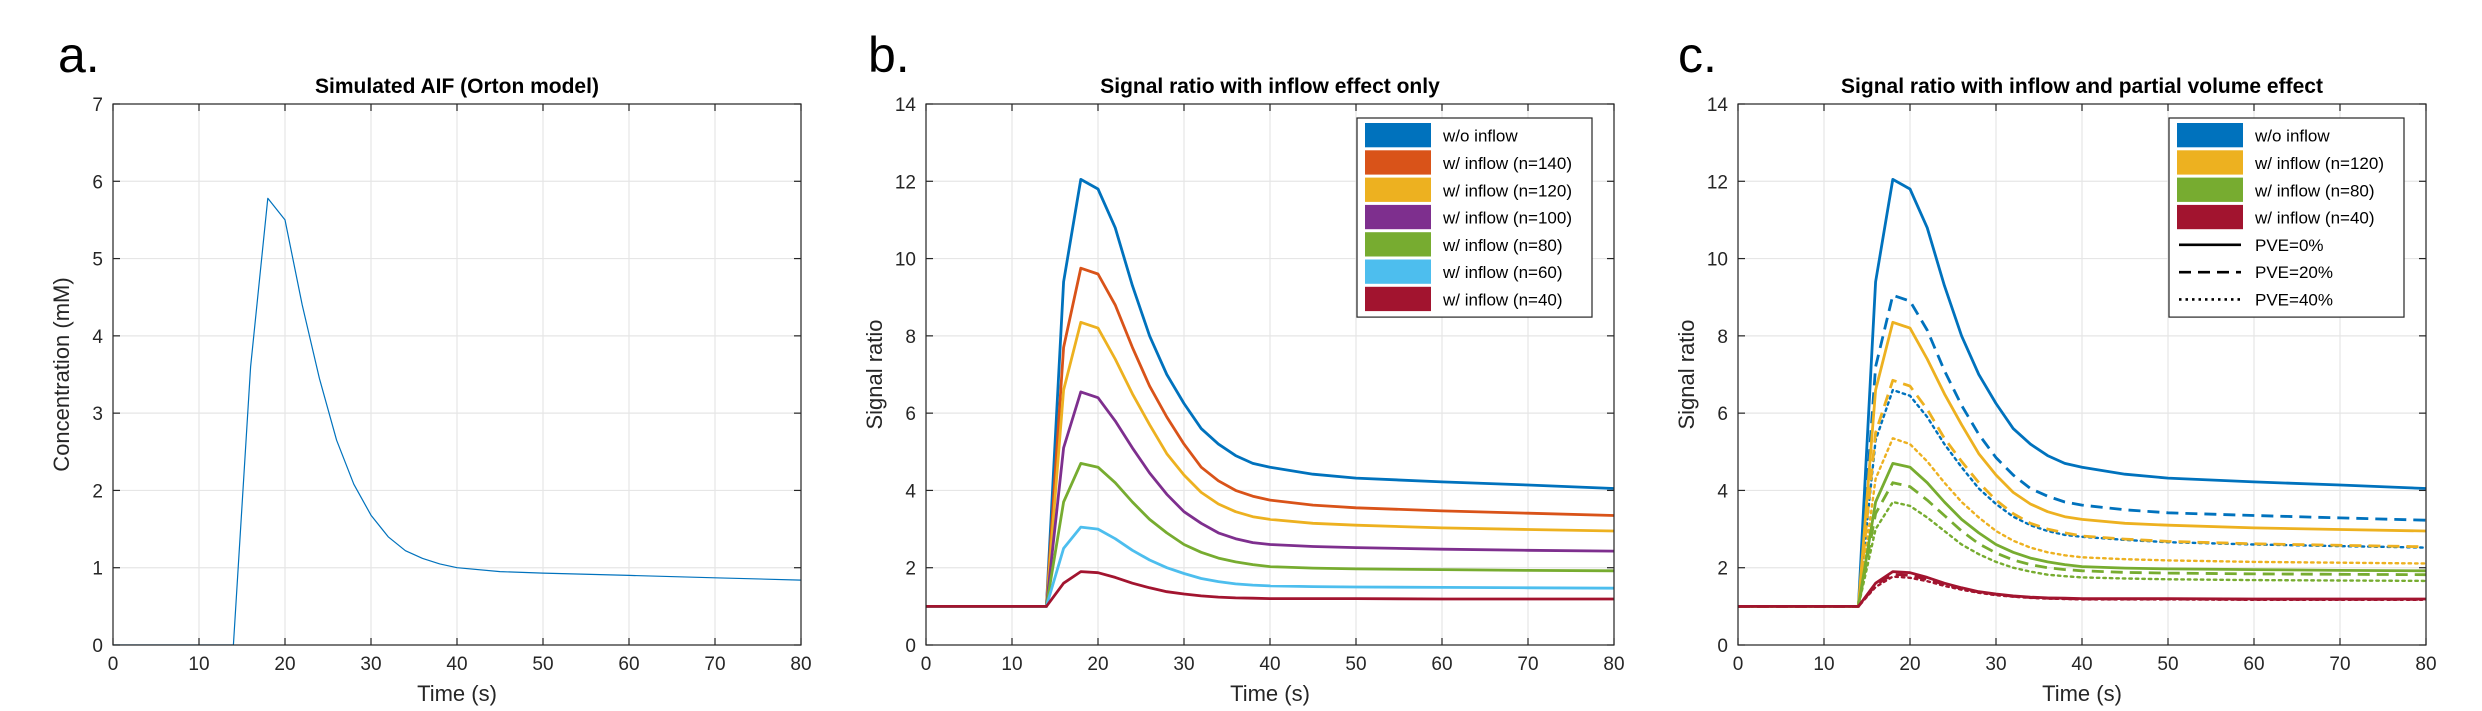 This screenshot has height=711, width=2482. What do you see at coordinates (1355, 664) in the screenshot?
I see `chart1-xtick-label-5: 50` at bounding box center [1355, 664].